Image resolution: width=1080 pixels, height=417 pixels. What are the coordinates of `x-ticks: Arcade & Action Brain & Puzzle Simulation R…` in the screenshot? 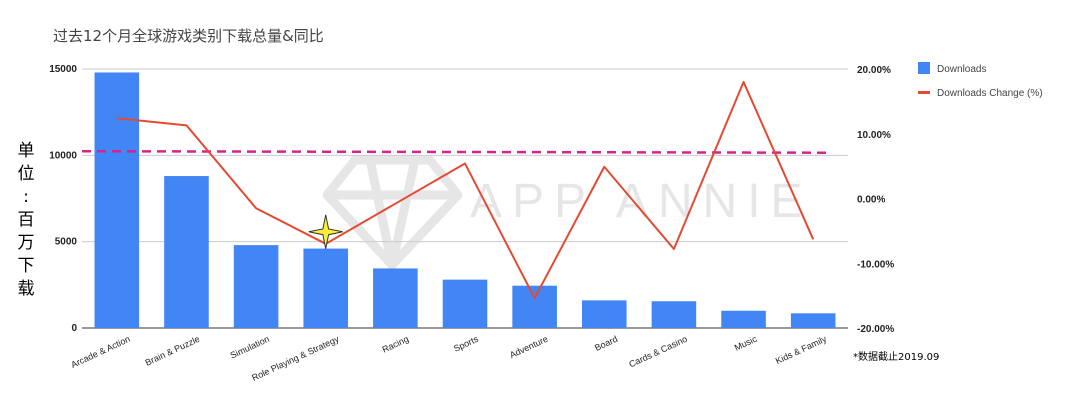 It's located at (448, 358).